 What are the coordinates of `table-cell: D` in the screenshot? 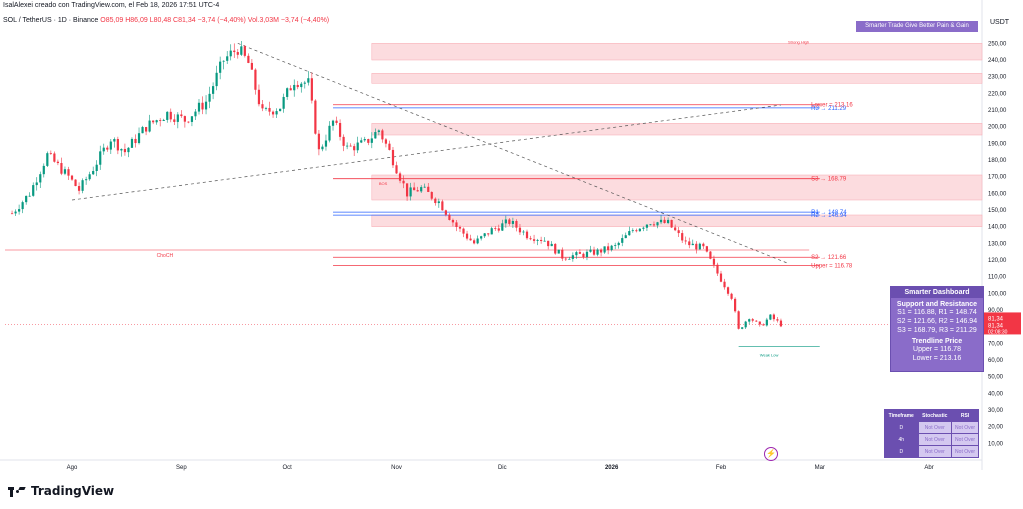 It's located at (901, 427).